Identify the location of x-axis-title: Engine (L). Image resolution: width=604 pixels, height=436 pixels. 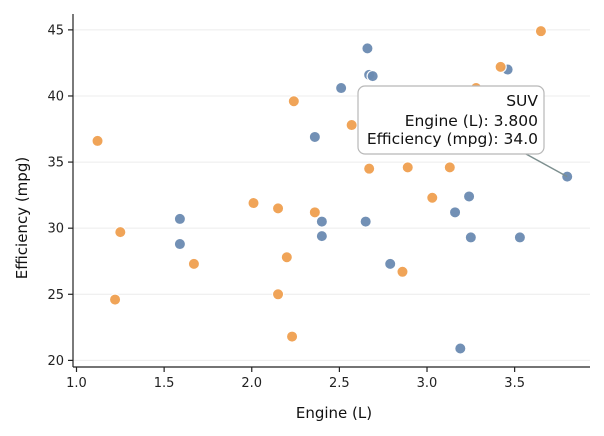
(334, 413).